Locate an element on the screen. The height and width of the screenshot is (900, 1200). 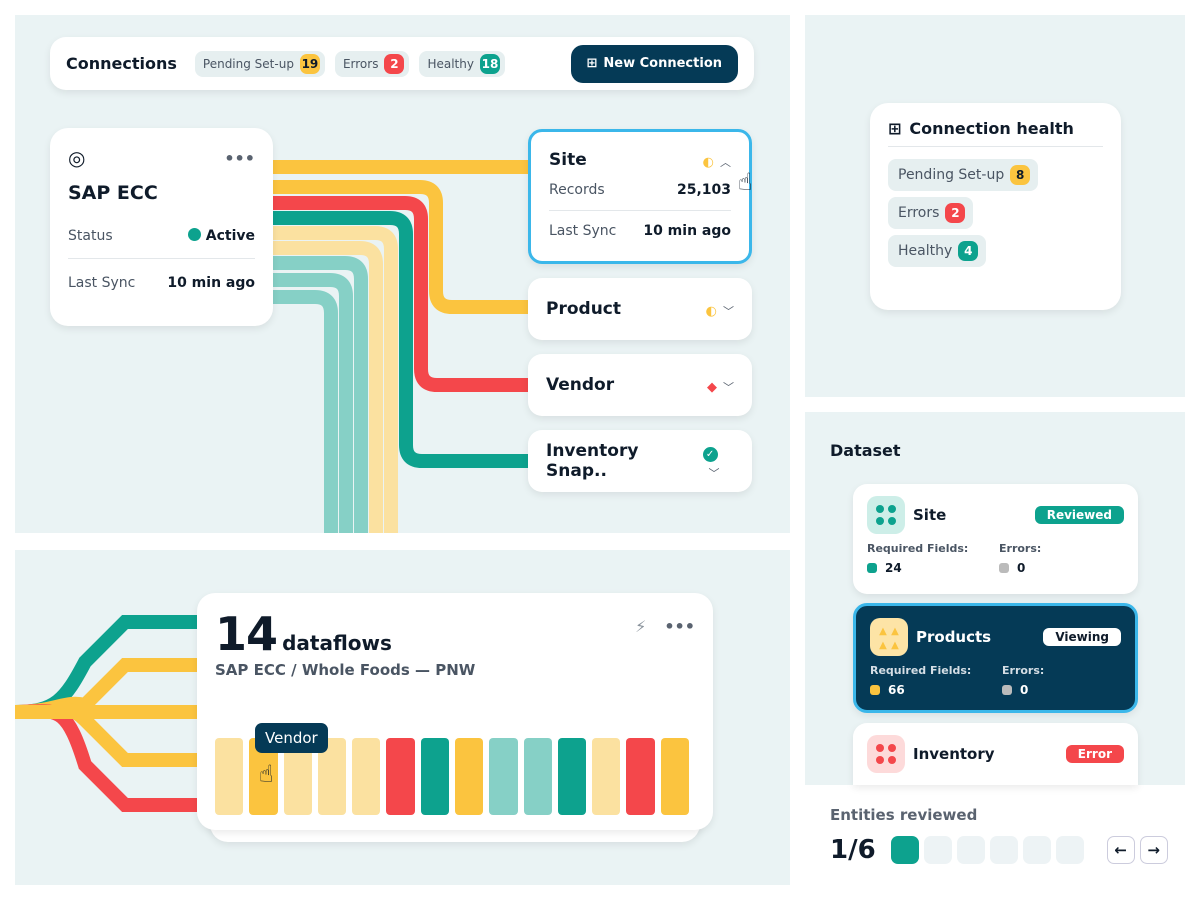
status-text: Active is located at coordinates (230, 236).